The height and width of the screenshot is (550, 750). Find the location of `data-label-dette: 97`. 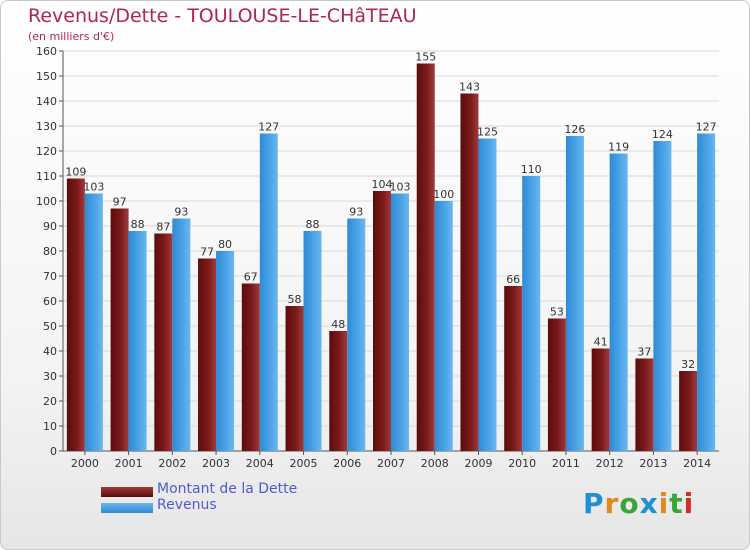

data-label-dette: 97 is located at coordinates (120, 202).